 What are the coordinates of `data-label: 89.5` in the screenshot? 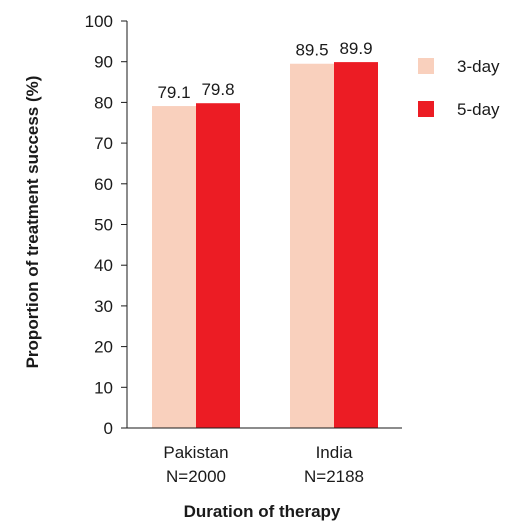 It's located at (311, 50).